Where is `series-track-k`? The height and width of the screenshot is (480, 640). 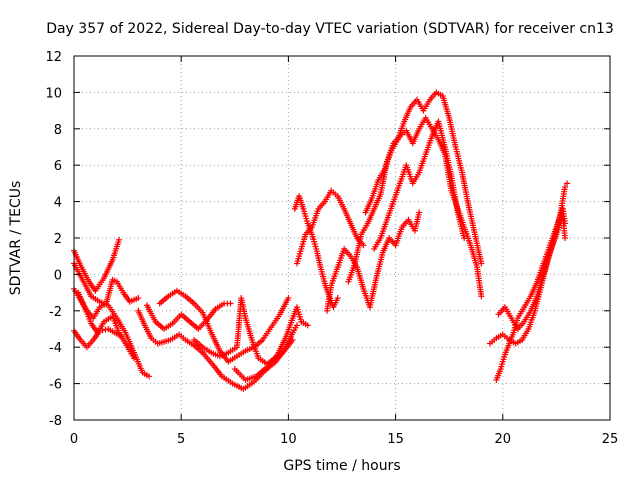 series-track-k is located at coordinates (316, 252).